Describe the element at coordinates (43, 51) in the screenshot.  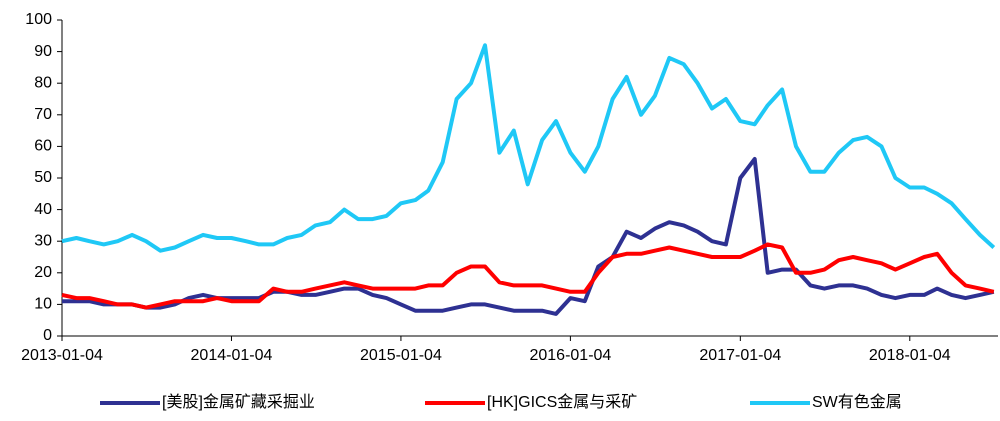
I see `y-tick-label: 90` at that location.